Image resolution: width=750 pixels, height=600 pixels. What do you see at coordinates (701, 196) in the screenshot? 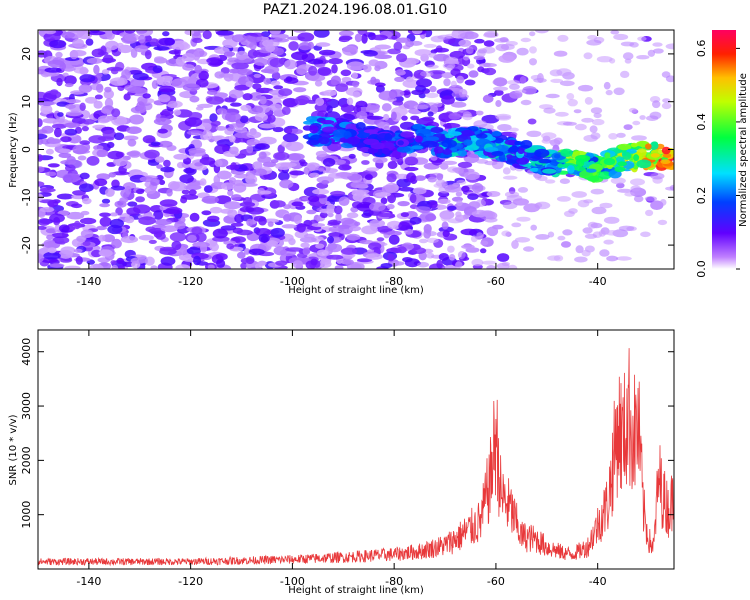
I see `colorbar-tick-label: 0.2` at bounding box center [701, 196].